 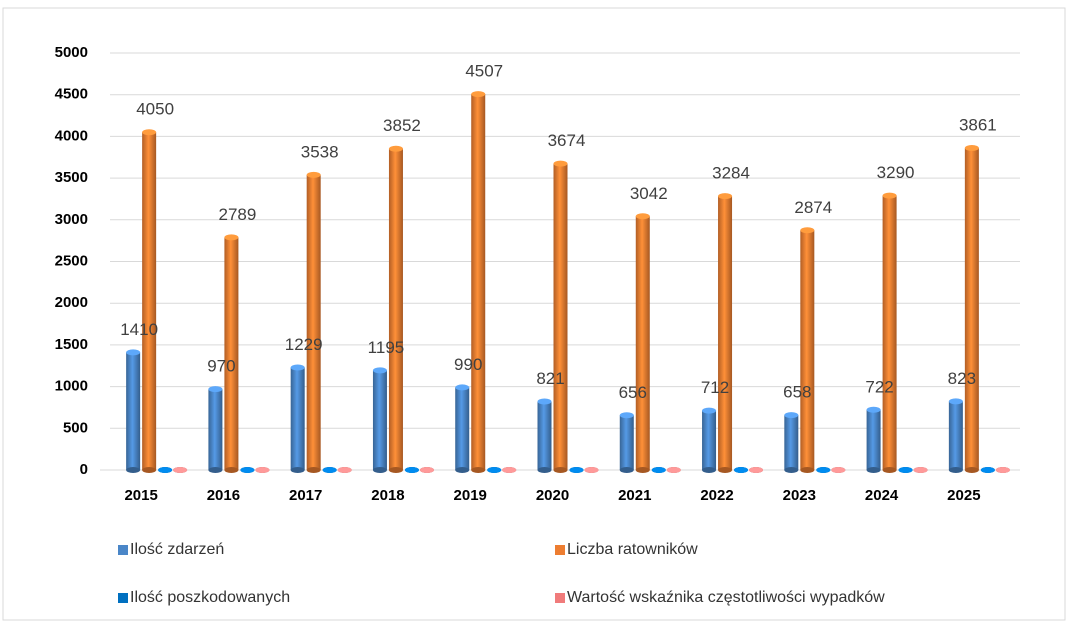 What do you see at coordinates (550, 378) in the screenshot?
I see `data-label: 821` at bounding box center [550, 378].